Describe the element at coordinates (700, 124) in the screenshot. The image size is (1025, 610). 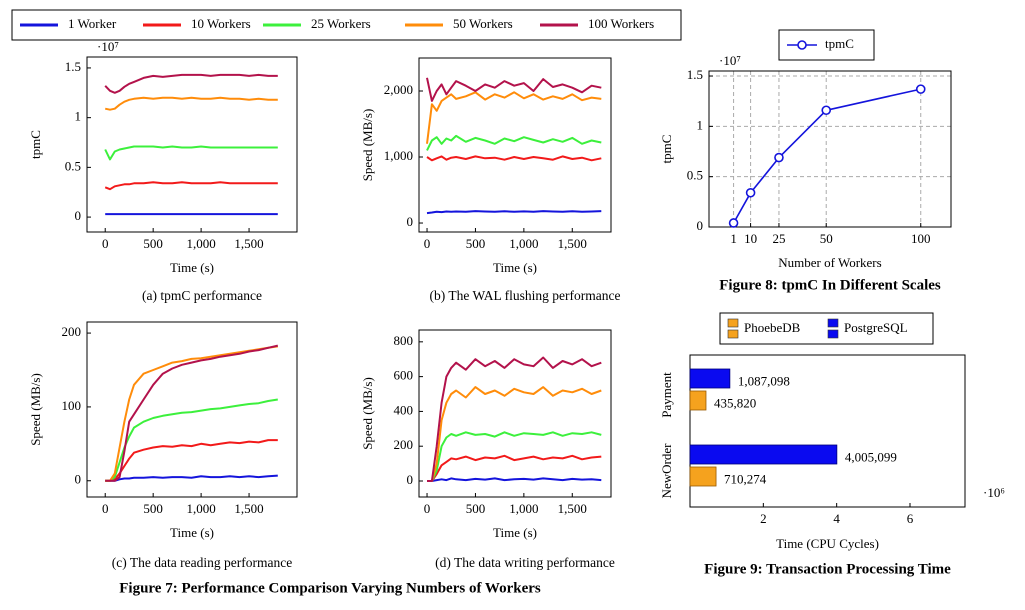
I see `y-tick-label: 1` at that location.